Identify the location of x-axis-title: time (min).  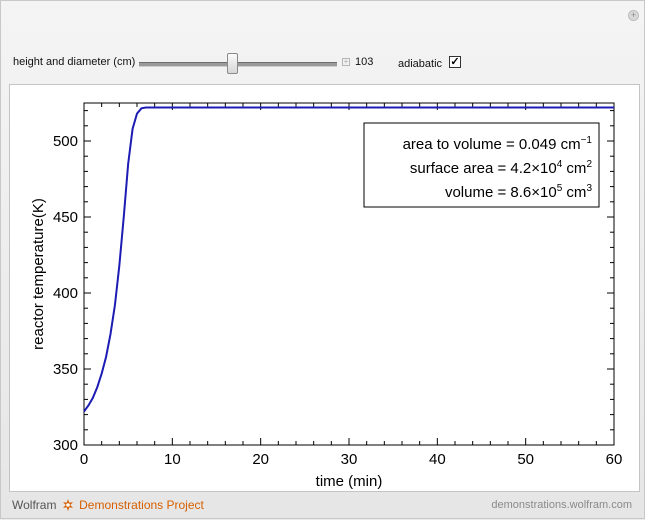
(349, 481).